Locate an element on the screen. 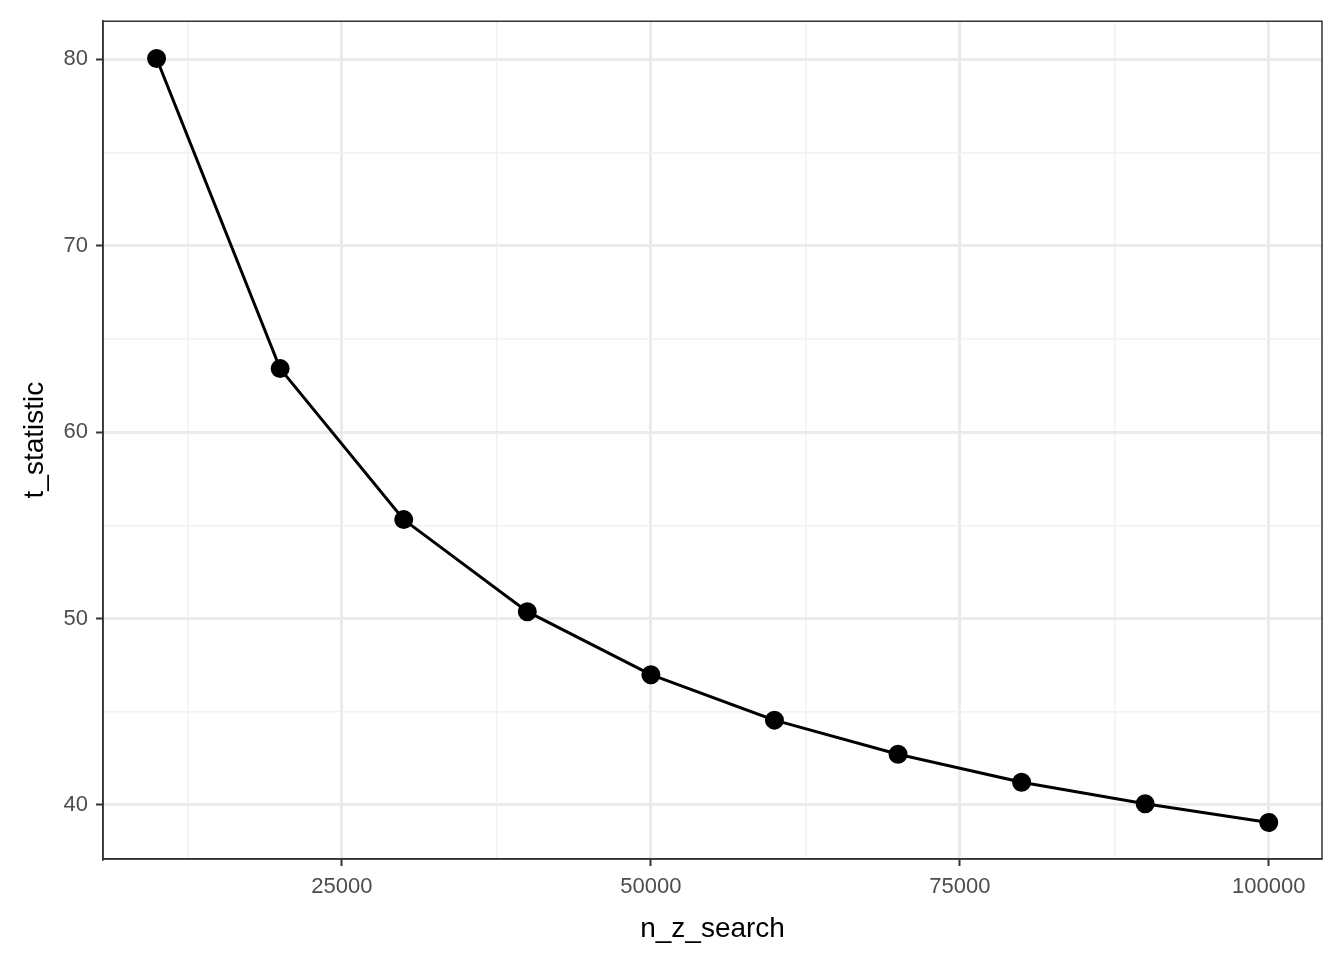  x-tick-label: 100000 is located at coordinates (1269, 886).